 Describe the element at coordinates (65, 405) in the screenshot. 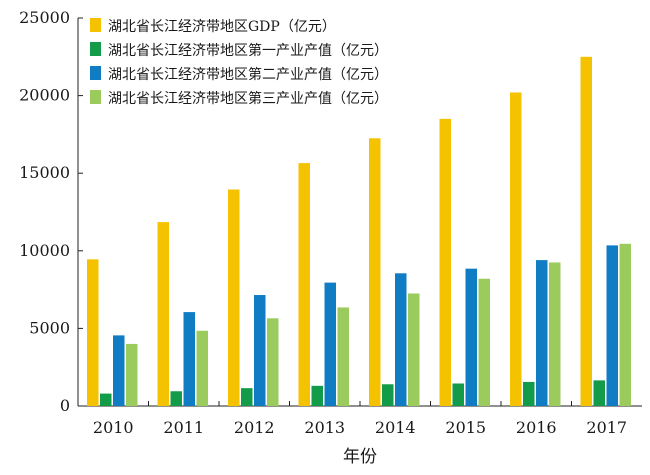

I see `y-tick-label: 0` at that location.